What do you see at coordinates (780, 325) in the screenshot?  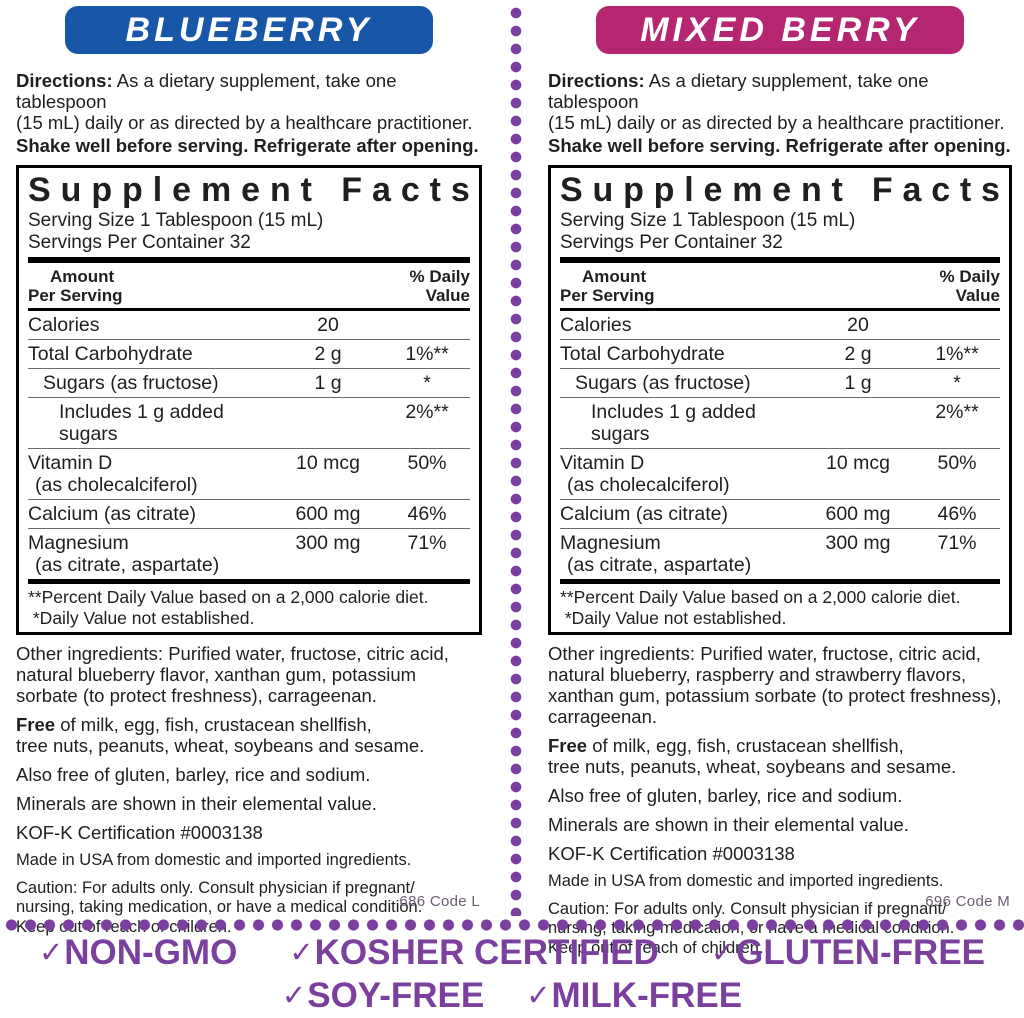 I see `sf-row: Calories 20` at bounding box center [780, 325].